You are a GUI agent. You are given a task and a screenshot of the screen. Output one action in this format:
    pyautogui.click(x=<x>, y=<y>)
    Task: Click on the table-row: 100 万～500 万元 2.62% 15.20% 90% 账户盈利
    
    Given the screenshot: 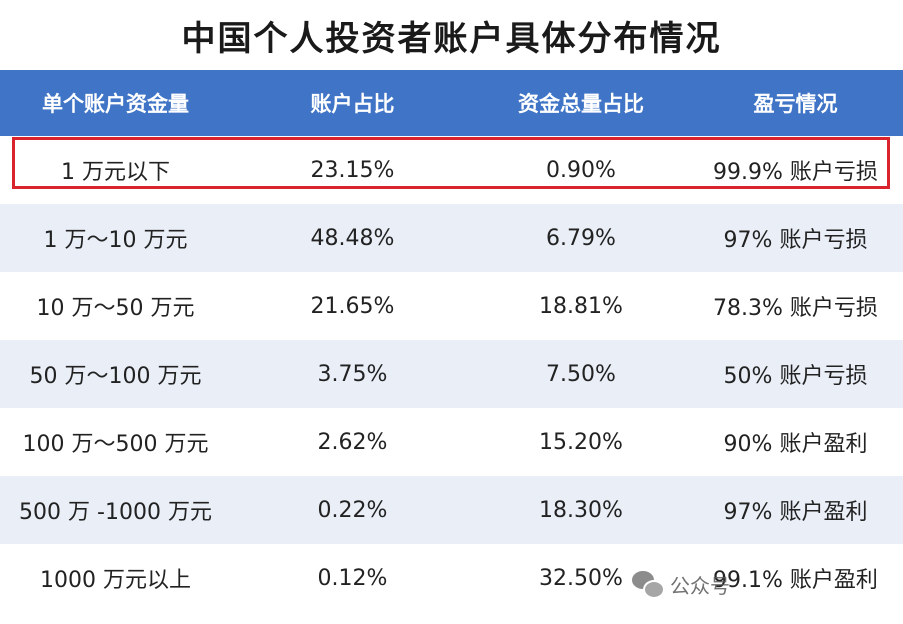 What is the action you would take?
    pyautogui.click(x=451, y=442)
    